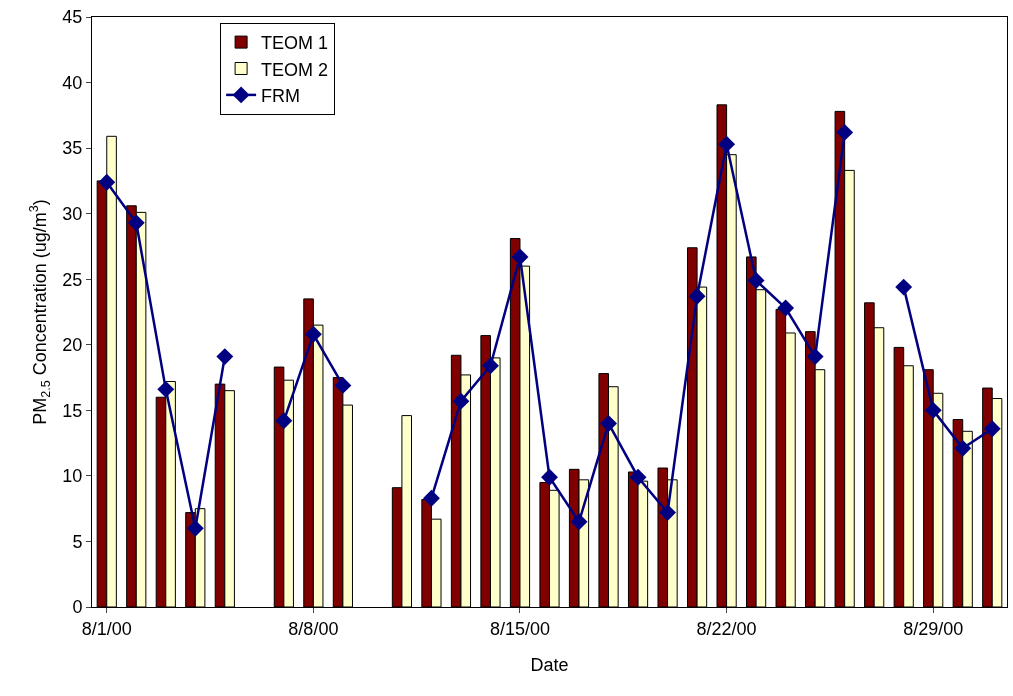  What do you see at coordinates (106, 628) in the screenshot?
I see `x-tick-label: 8/1/00` at bounding box center [106, 628].